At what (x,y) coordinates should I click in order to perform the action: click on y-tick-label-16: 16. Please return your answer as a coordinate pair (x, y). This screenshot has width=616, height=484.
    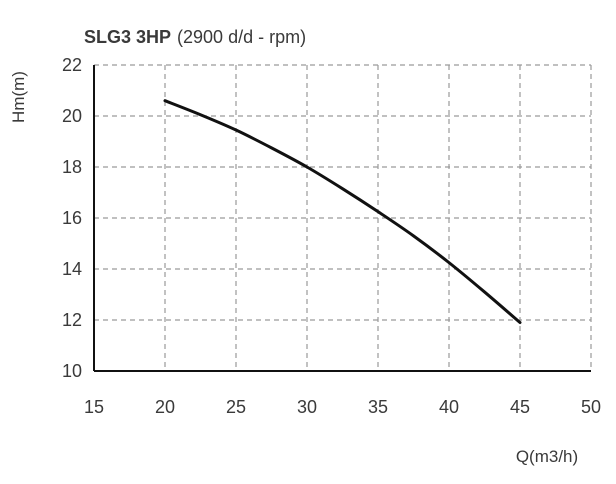
    Looking at the image, I should click on (72, 218).